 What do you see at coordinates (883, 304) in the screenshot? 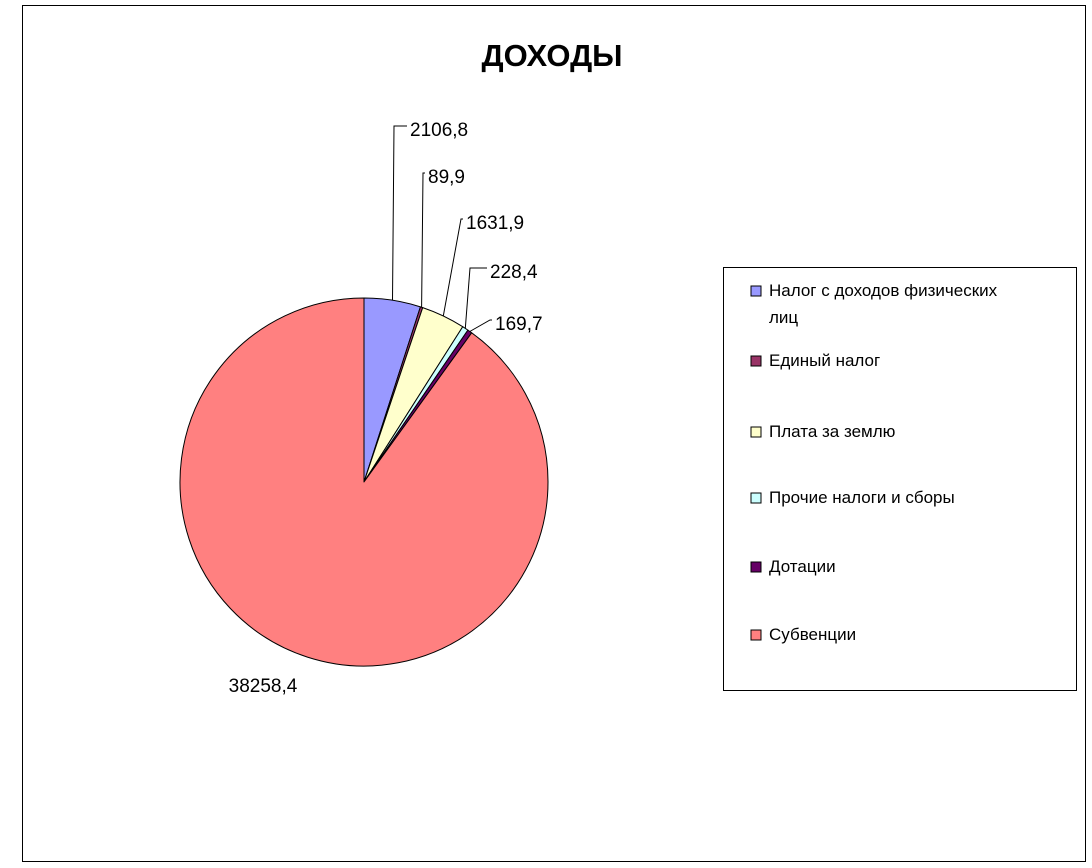
I see `legend-label-1: Налог с доходов физических лиц` at bounding box center [883, 304].